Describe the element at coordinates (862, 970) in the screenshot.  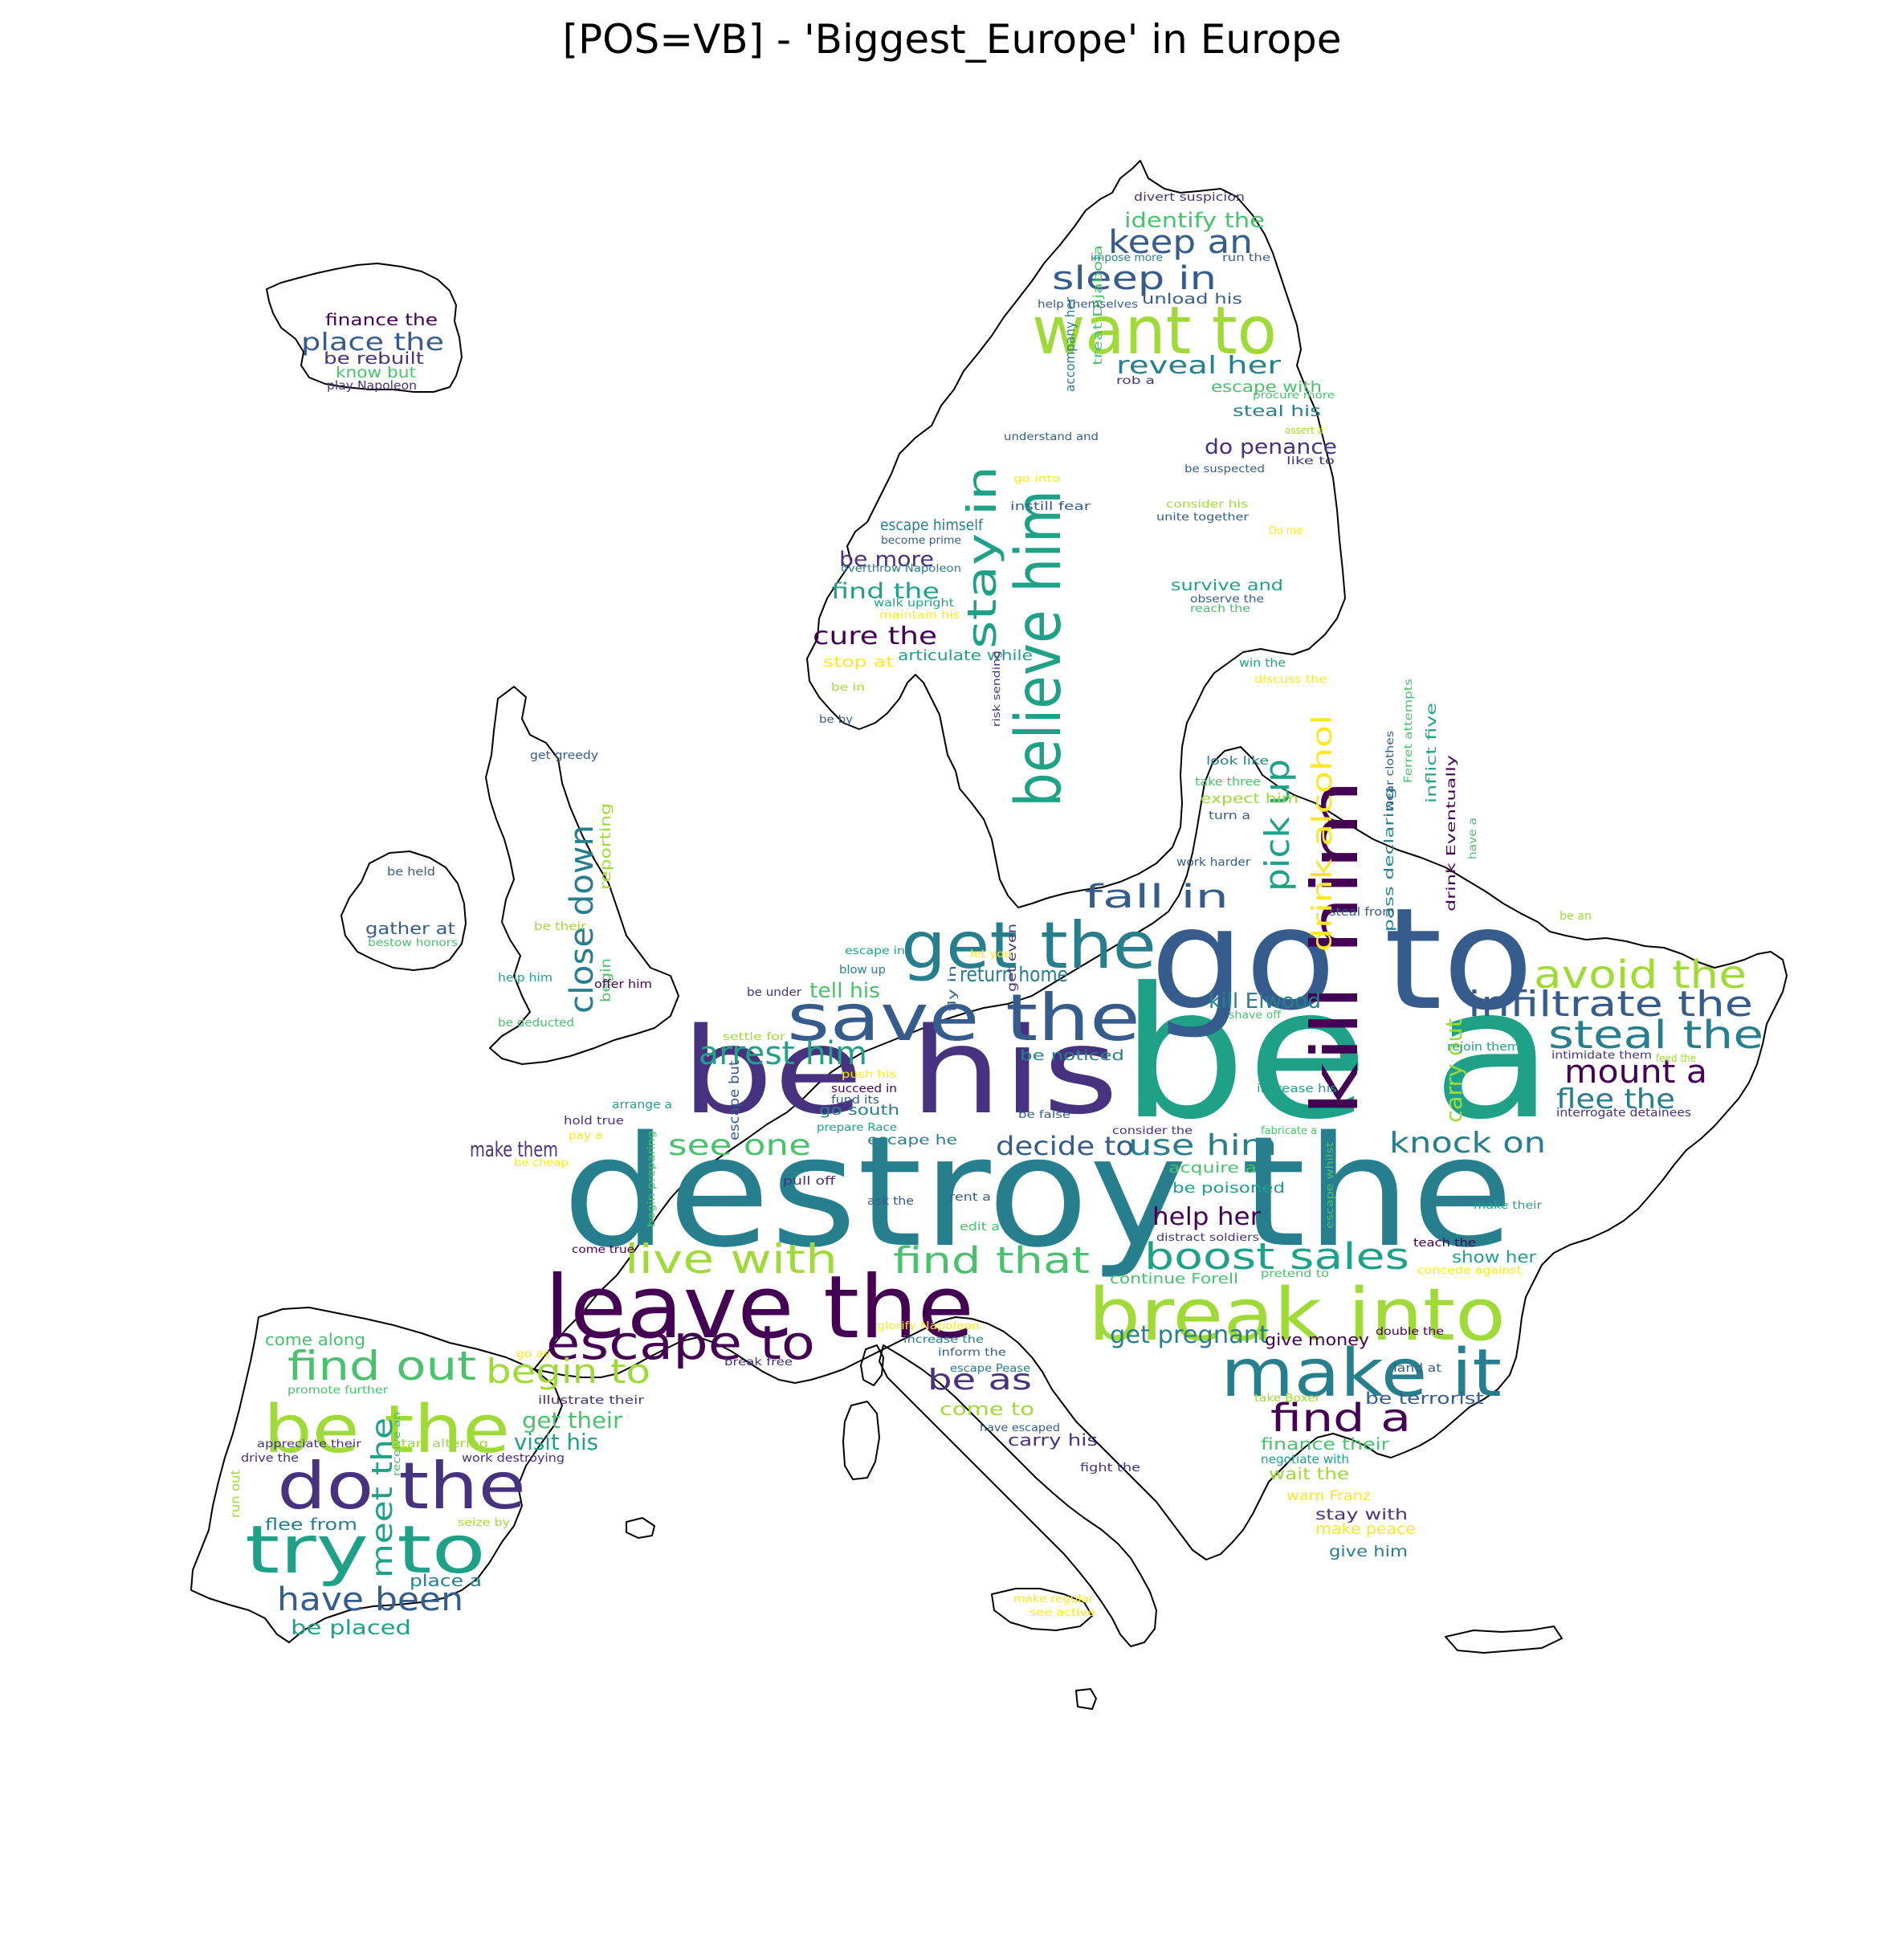
I see `word-blow-up: blow up` at that location.